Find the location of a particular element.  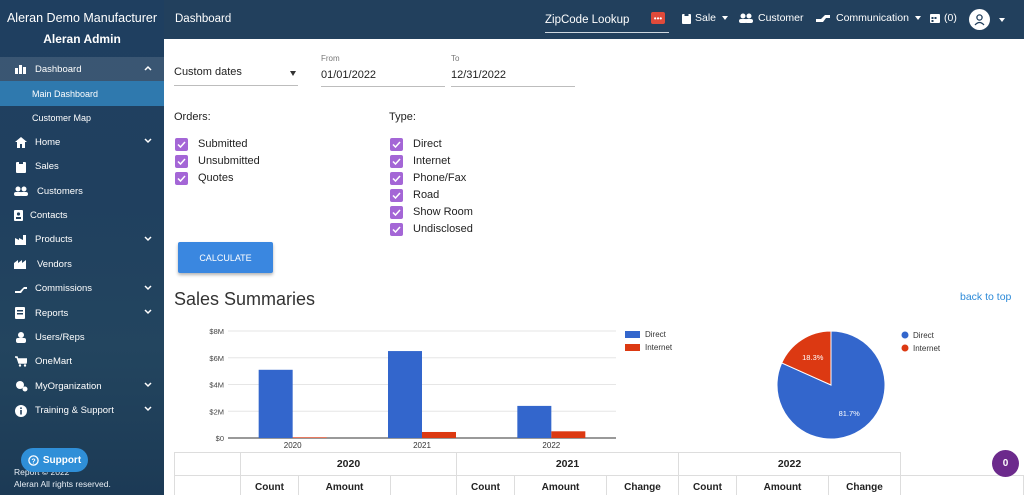

communication-menu: Communication is located at coordinates (868, 18).